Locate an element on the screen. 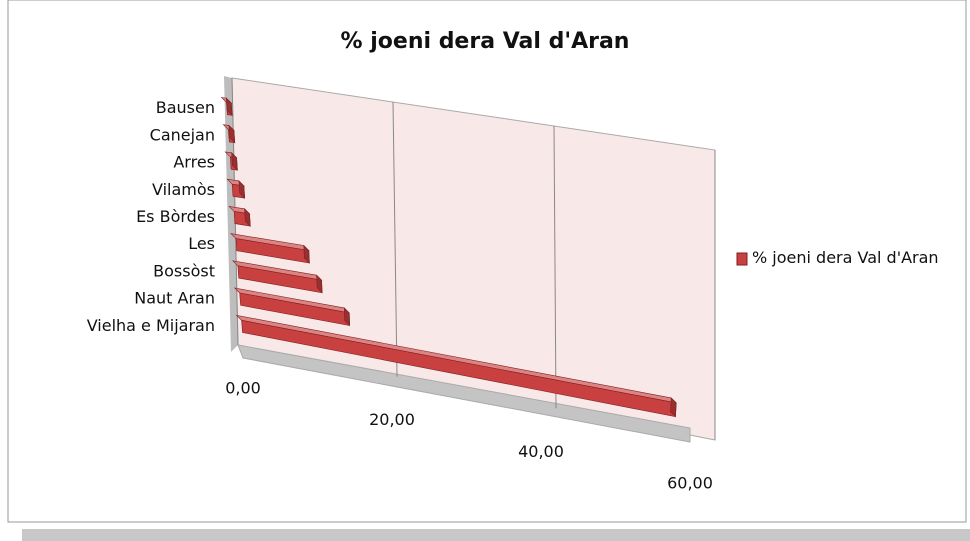 Image resolution: width=970 pixels, height=541 pixels. floor is located at coordinates (464, 393).